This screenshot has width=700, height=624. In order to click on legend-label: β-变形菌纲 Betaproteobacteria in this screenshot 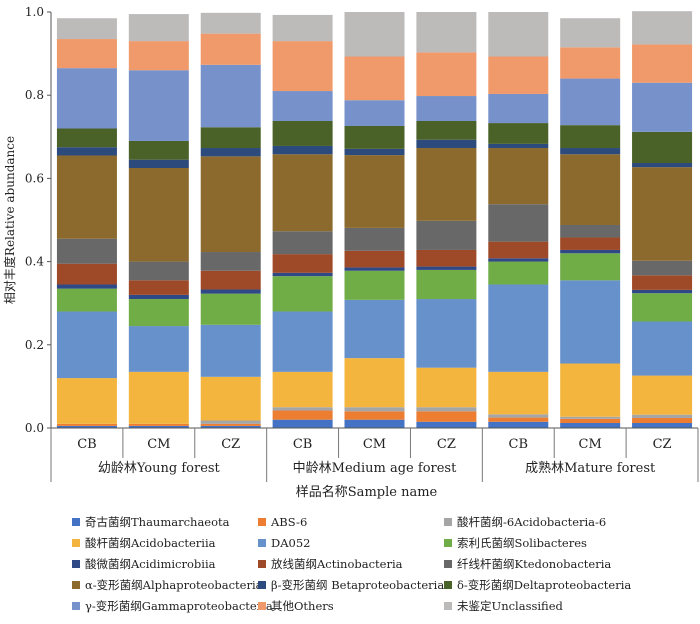, I will do `click(358, 585)`.